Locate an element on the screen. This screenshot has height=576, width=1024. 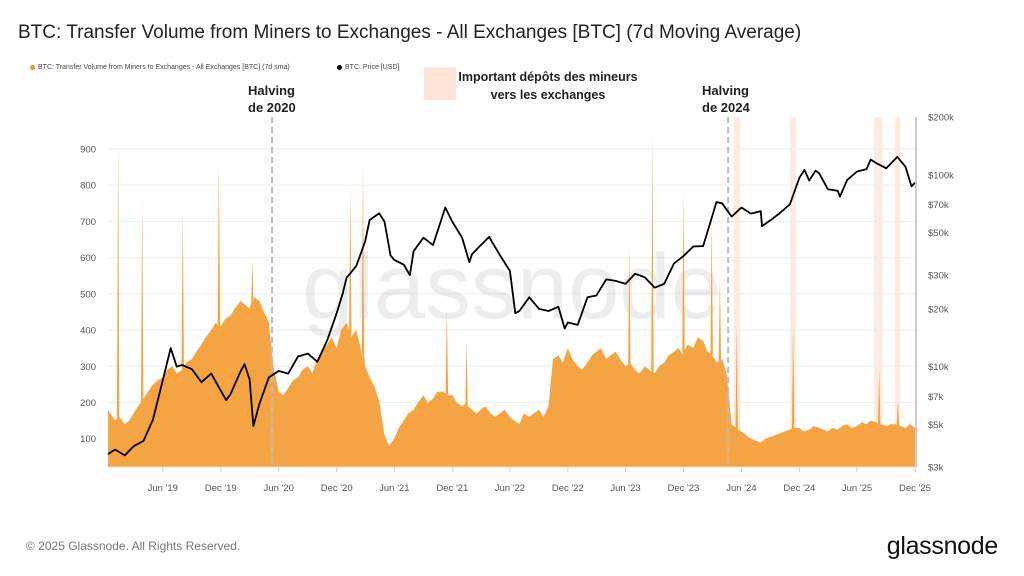
legend-dot-volume is located at coordinates (32, 67).